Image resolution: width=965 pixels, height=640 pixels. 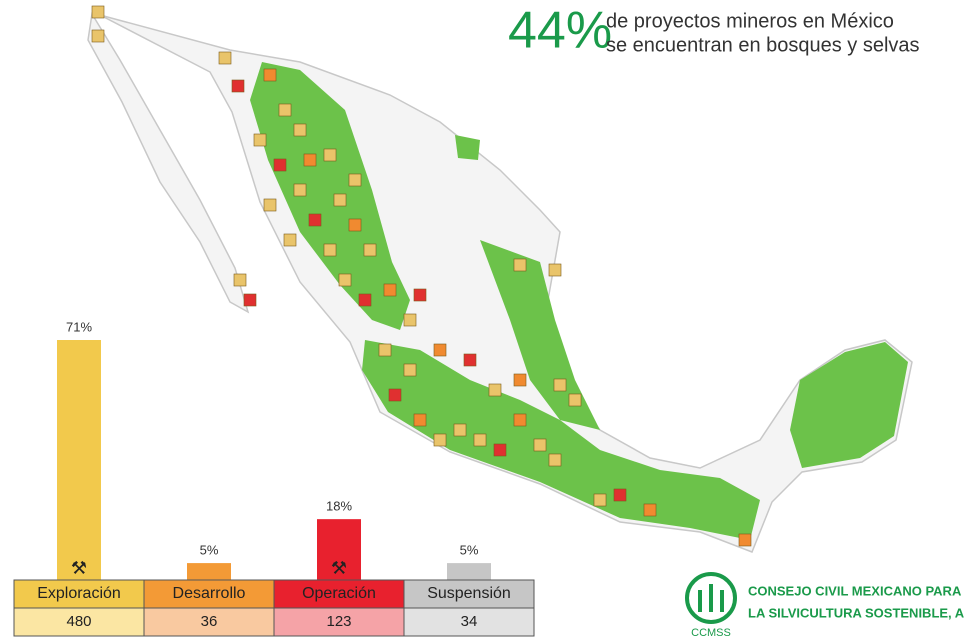 I want to click on headline-line: de proyectos mineros en México, so click(x=750, y=21).